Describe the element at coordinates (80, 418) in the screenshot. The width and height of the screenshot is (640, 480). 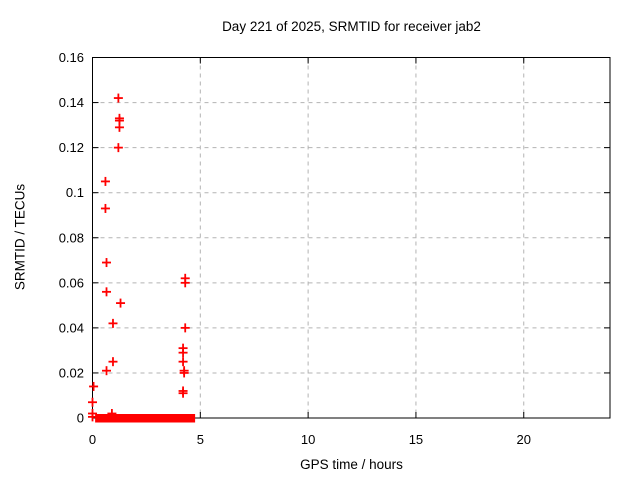
I see `y-tick-label: 0` at that location.